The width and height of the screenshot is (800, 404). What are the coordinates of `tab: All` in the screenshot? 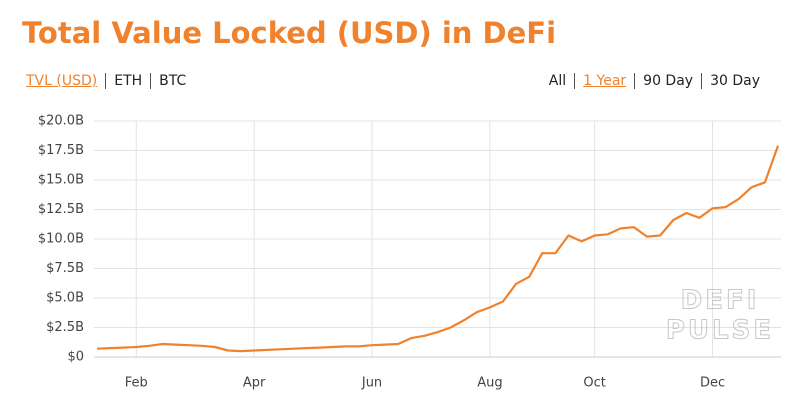 It's located at (557, 81).